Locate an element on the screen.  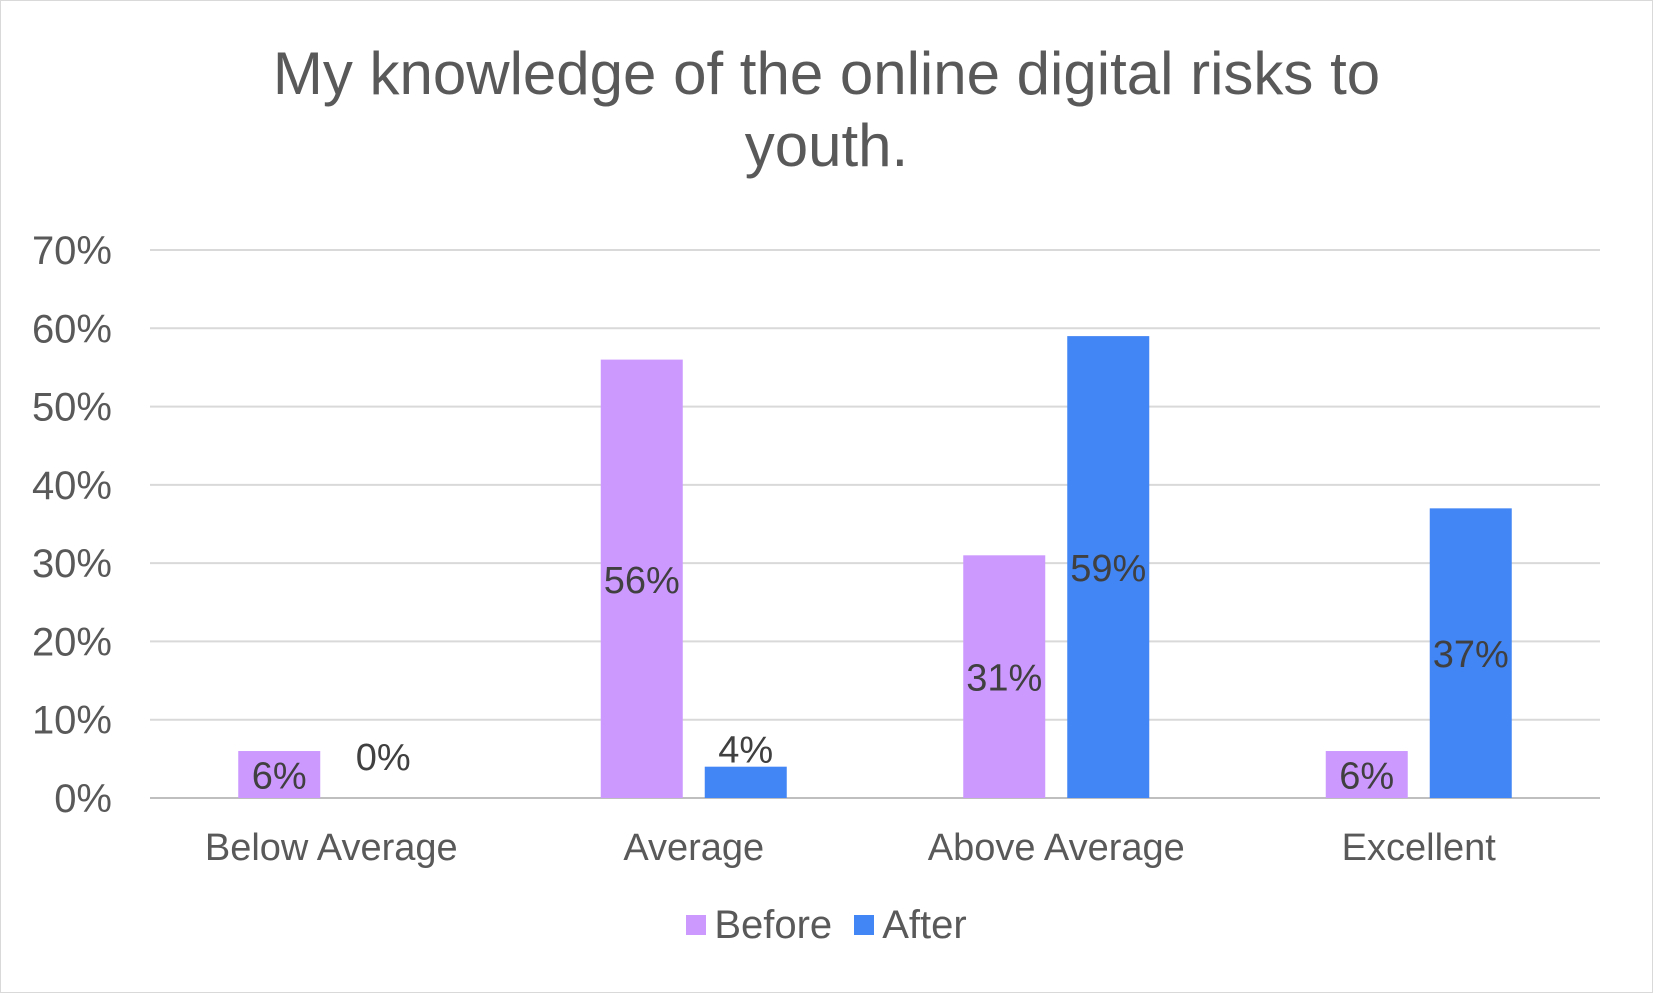
y-tick-label: 50% is located at coordinates (72, 408).